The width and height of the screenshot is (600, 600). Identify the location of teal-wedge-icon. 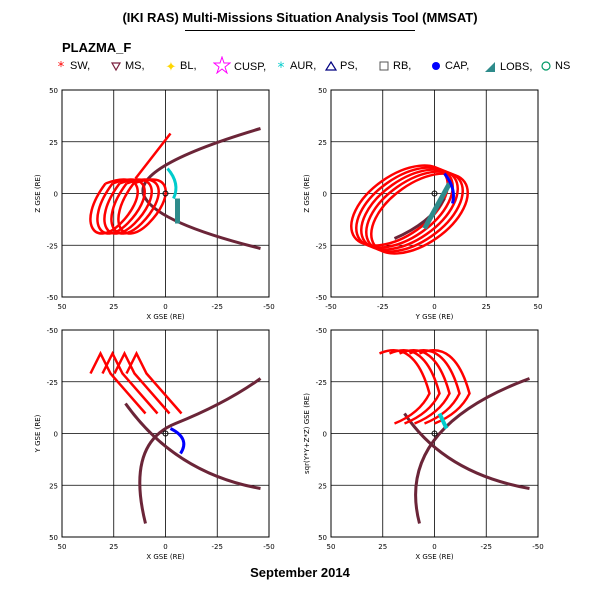
(490, 67).